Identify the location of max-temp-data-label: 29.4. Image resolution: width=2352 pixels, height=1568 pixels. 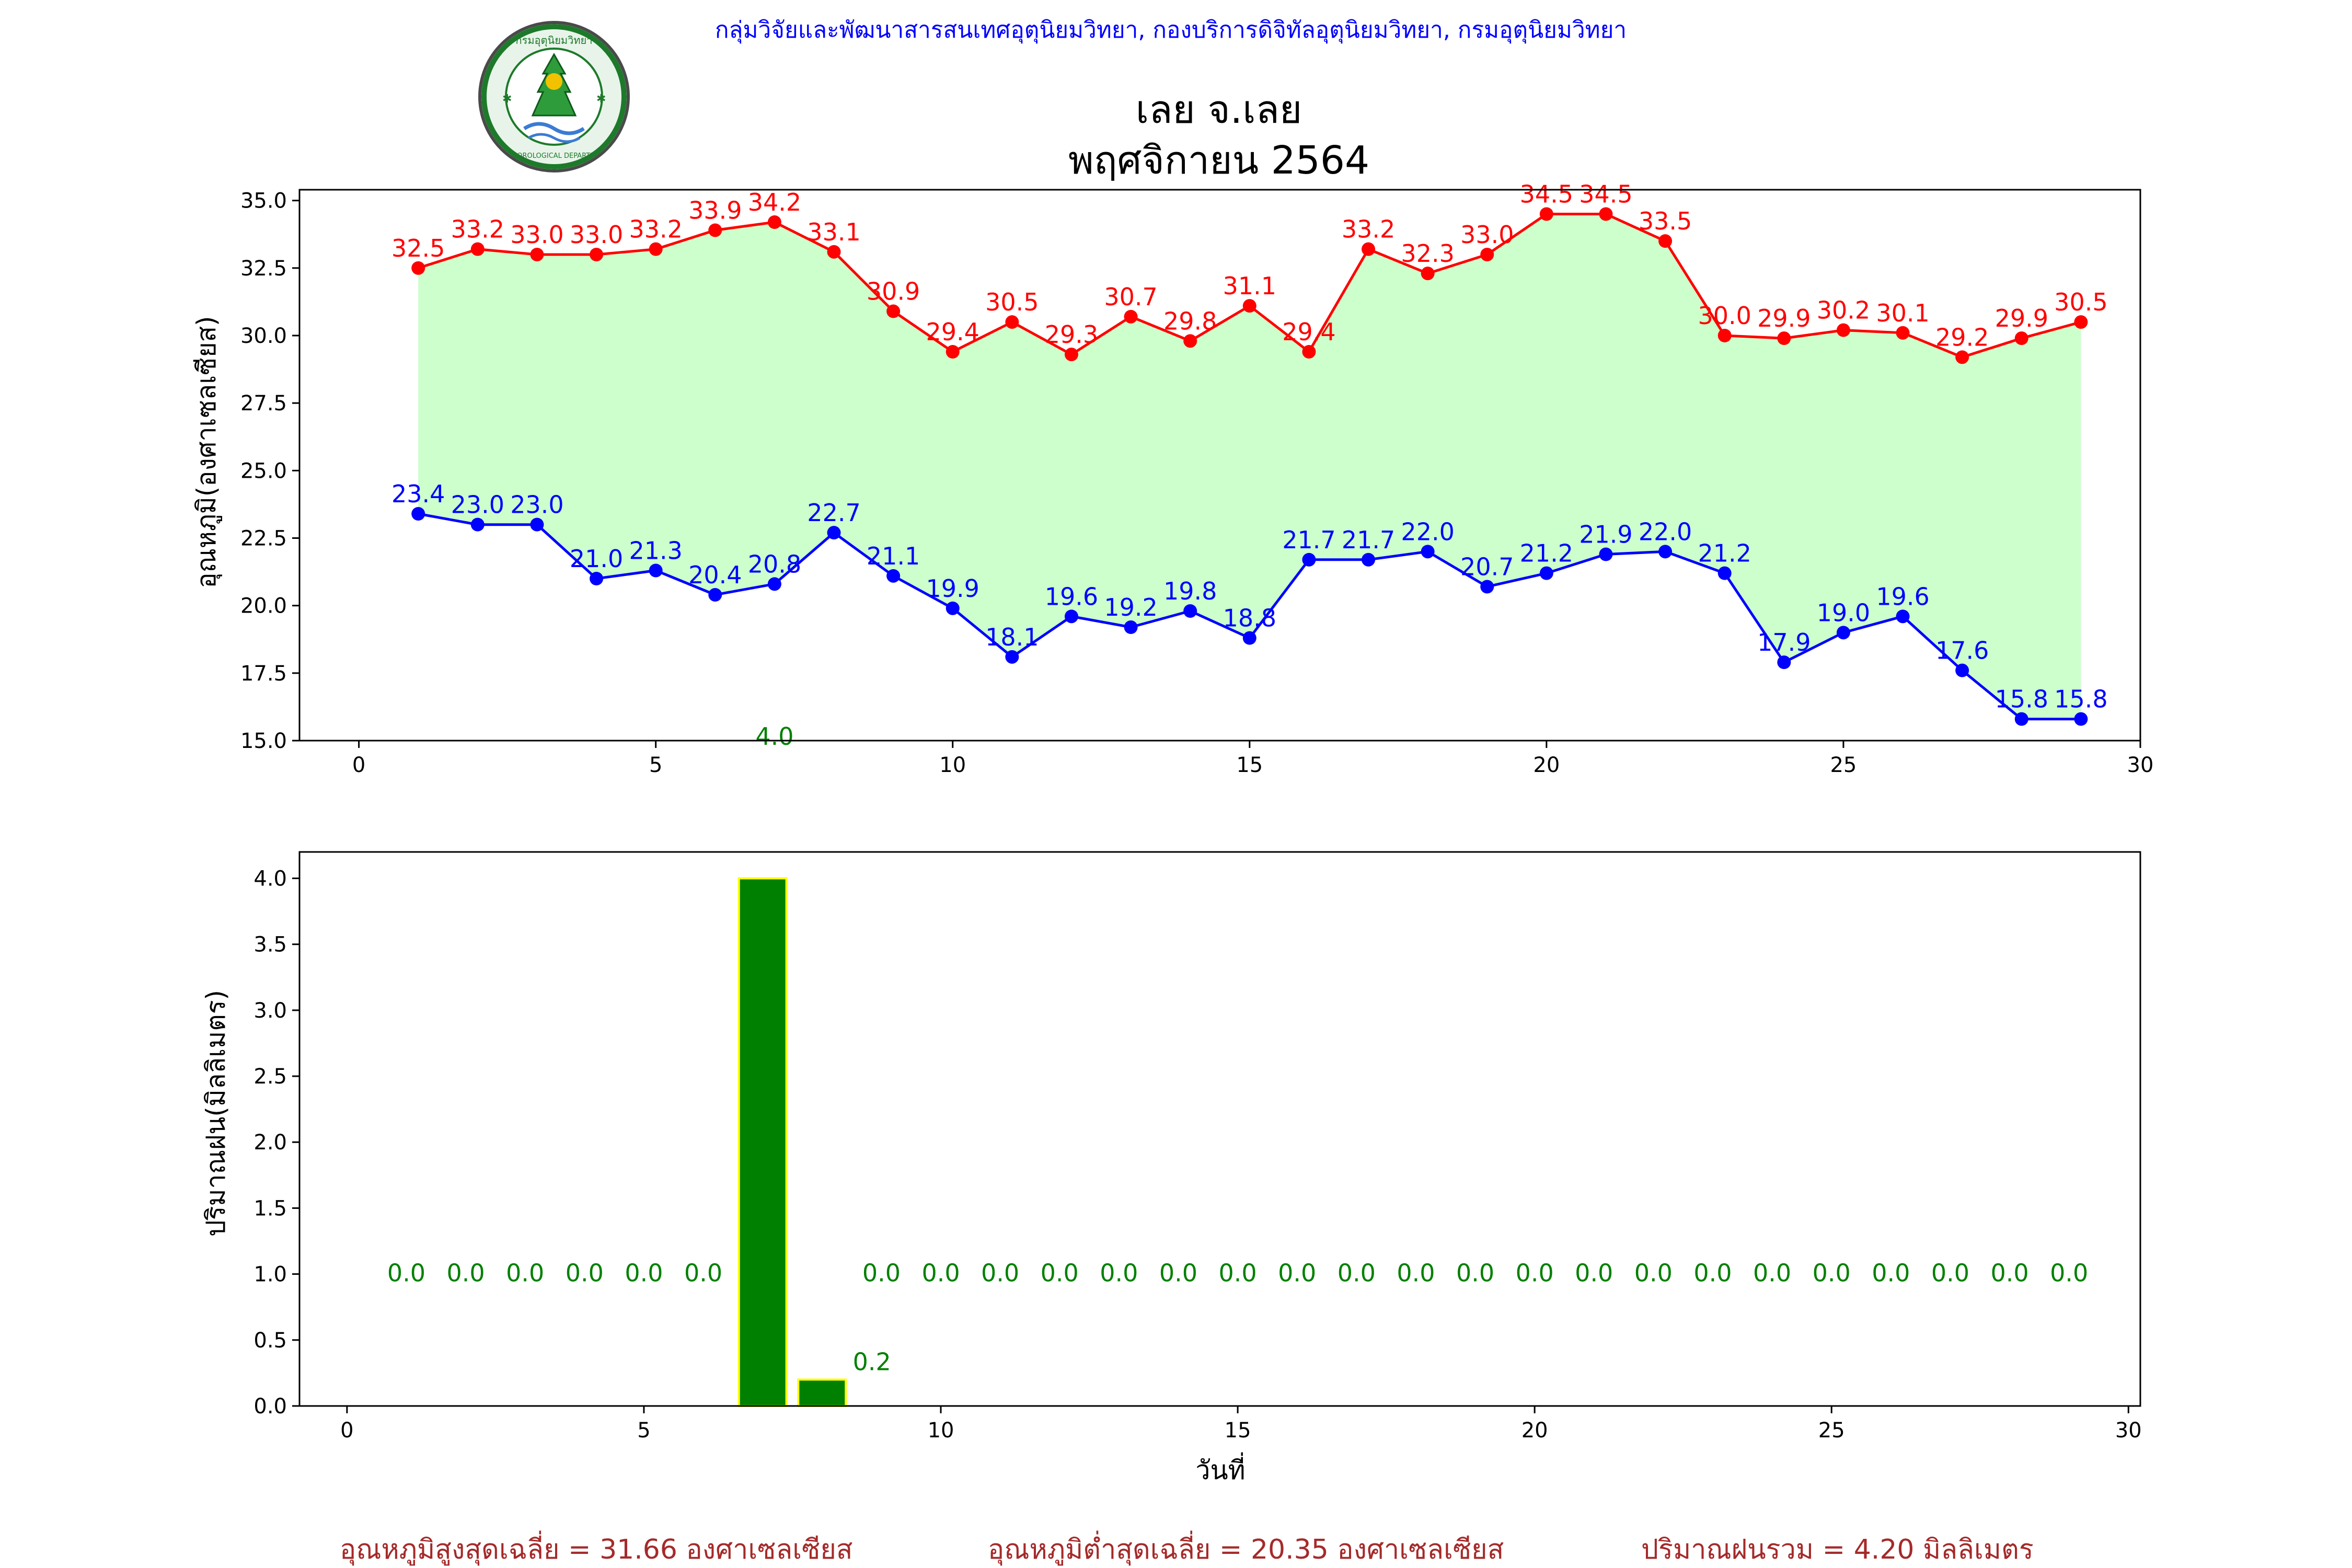
(1308, 332).